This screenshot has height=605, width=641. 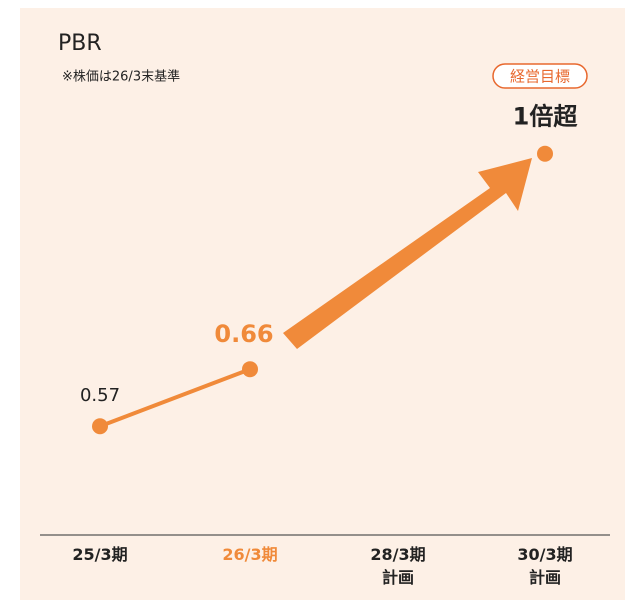 I want to click on target-arrow, so click(x=407, y=253).